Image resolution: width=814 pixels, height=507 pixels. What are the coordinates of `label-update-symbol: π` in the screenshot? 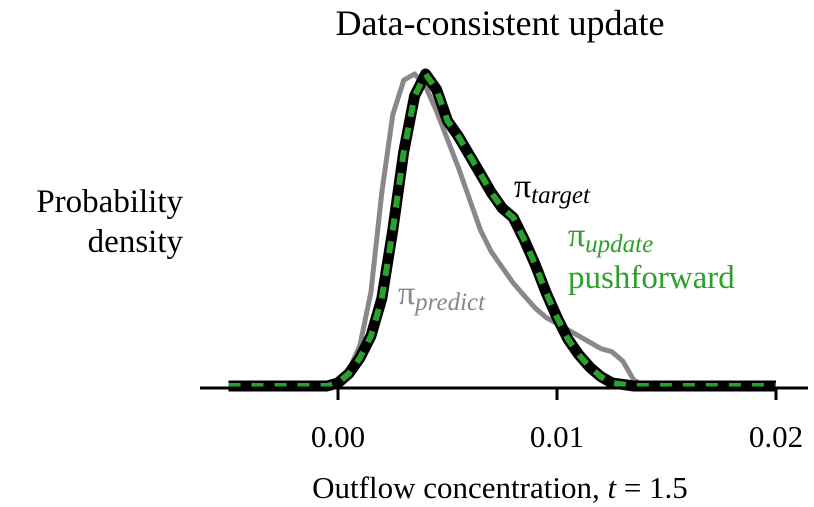 It's located at (576, 235).